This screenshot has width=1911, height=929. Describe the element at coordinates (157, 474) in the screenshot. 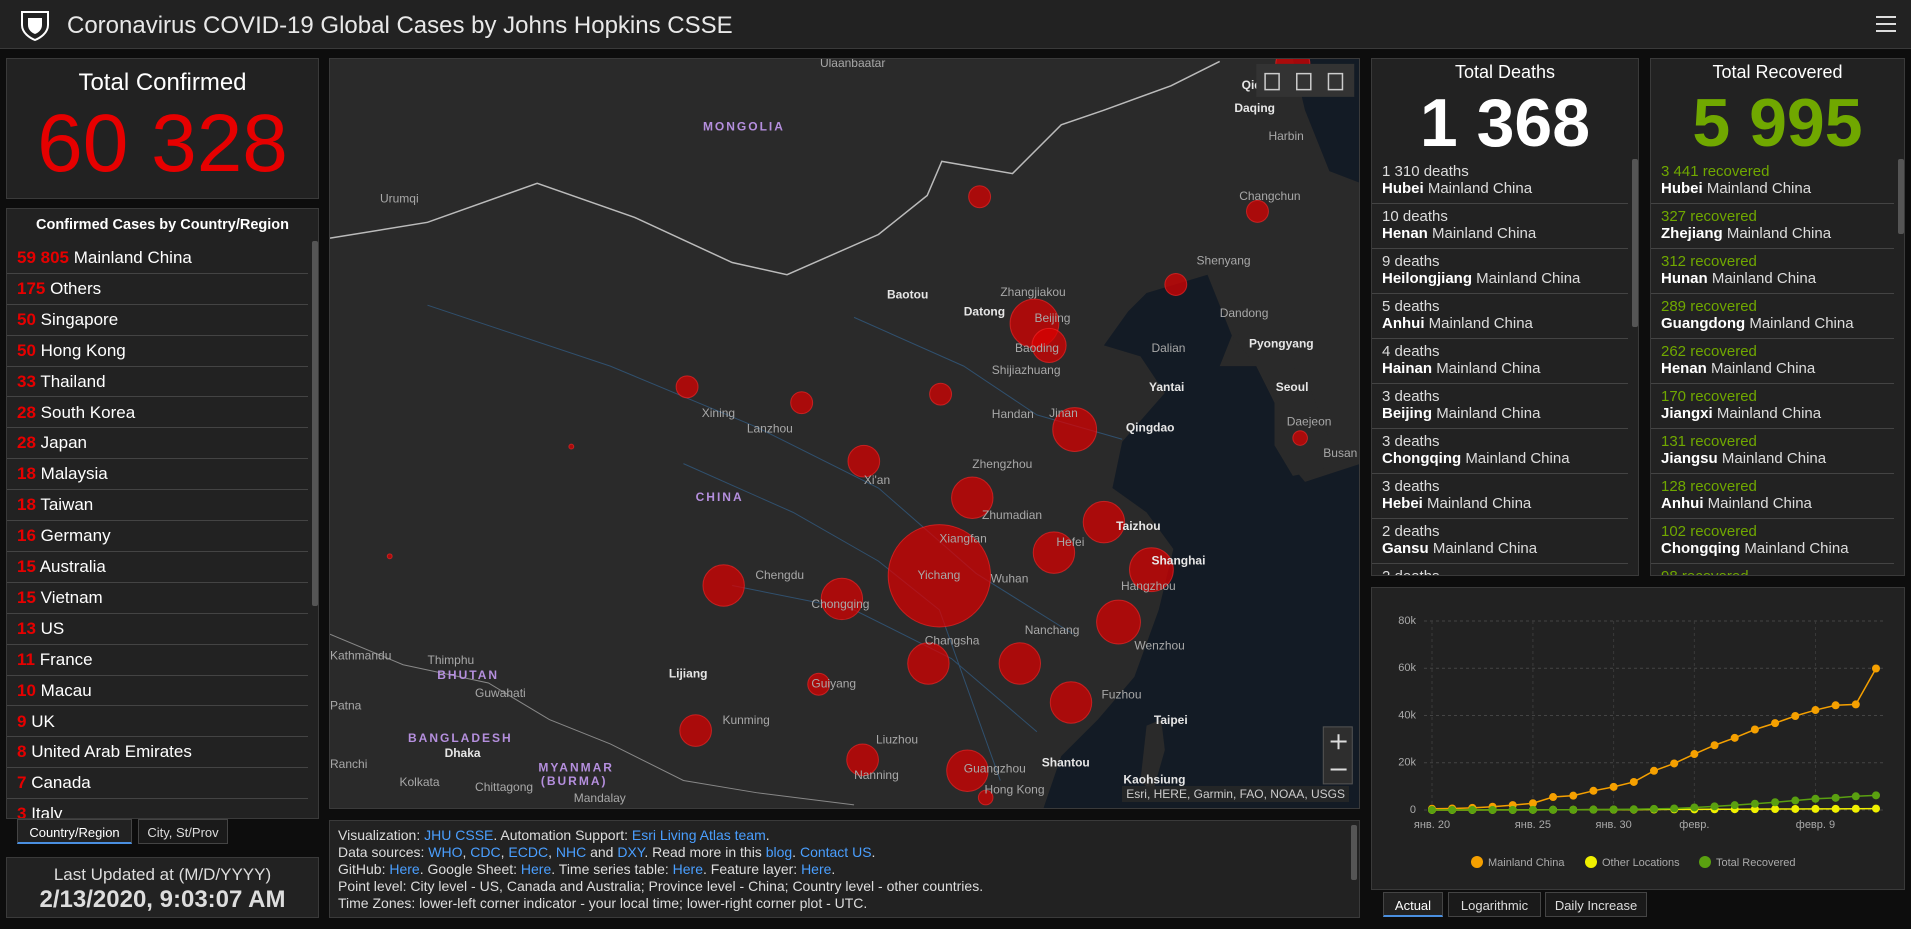

I see `country-row: 18 Malaysia` at that location.